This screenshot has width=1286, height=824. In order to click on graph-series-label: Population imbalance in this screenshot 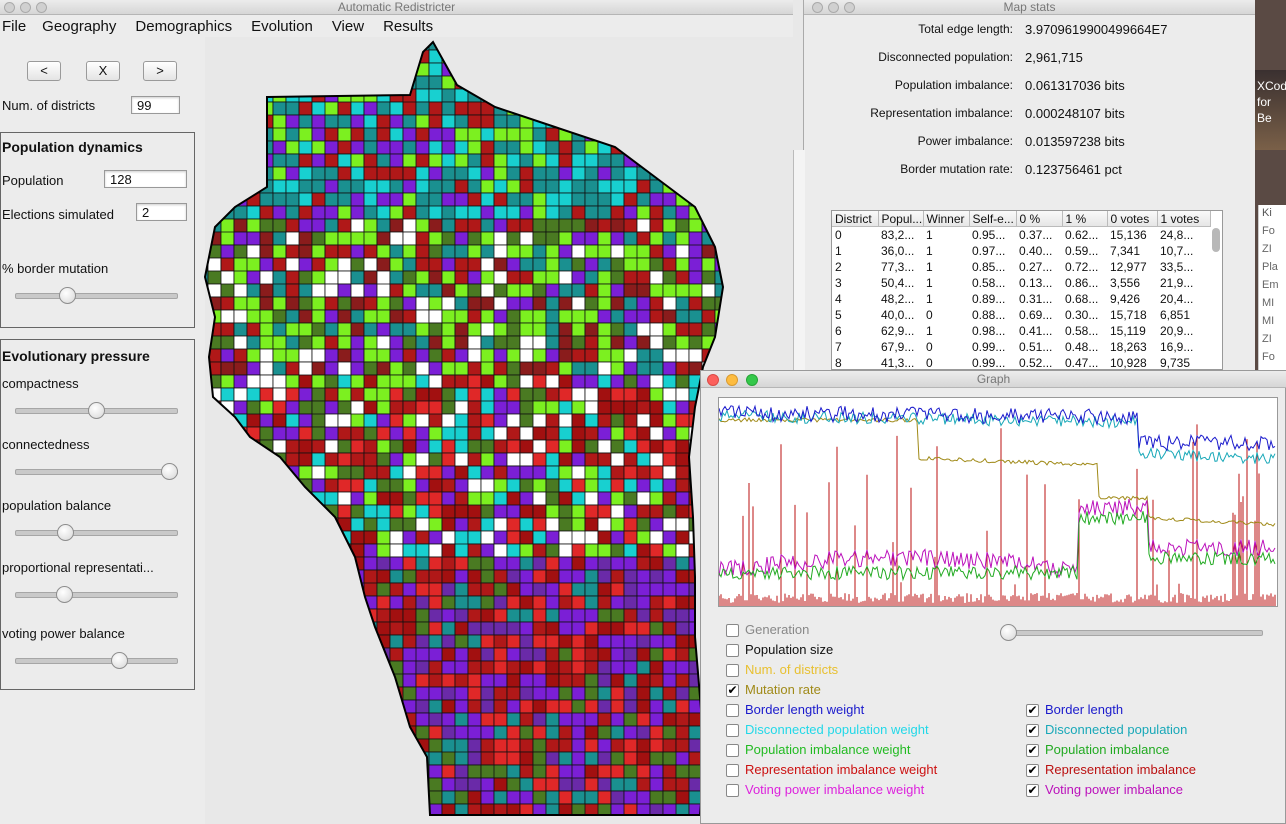, I will do `click(1107, 749)`.